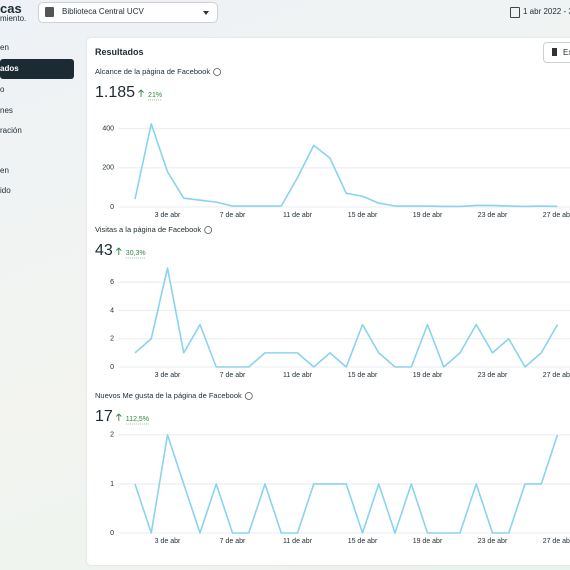 The height and width of the screenshot is (570, 570). What do you see at coordinates (103, 11) in the screenshot?
I see `account-name: Biblioteca Central UCV` at bounding box center [103, 11].